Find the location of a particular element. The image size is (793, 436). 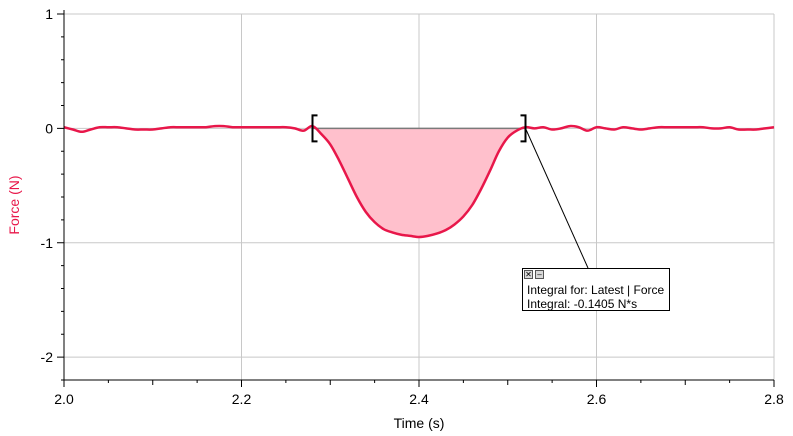

y-axis-title: Force (N) is located at coordinates (14, 204).